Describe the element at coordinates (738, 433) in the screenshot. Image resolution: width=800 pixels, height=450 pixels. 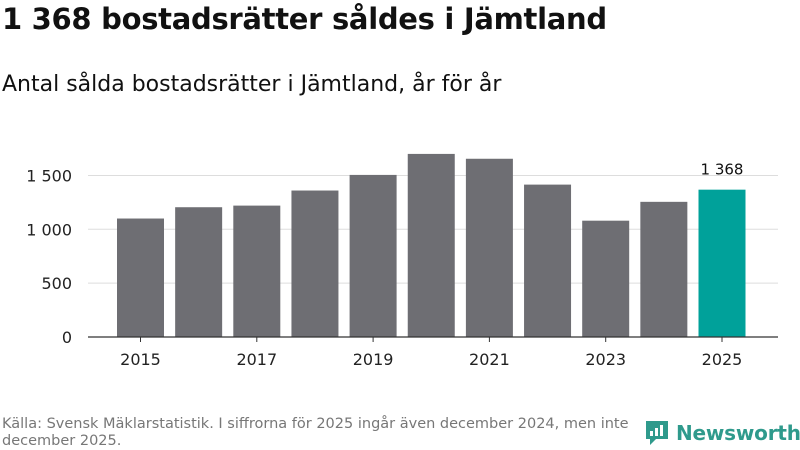
I see `brand-name: Newsworthy` at that location.